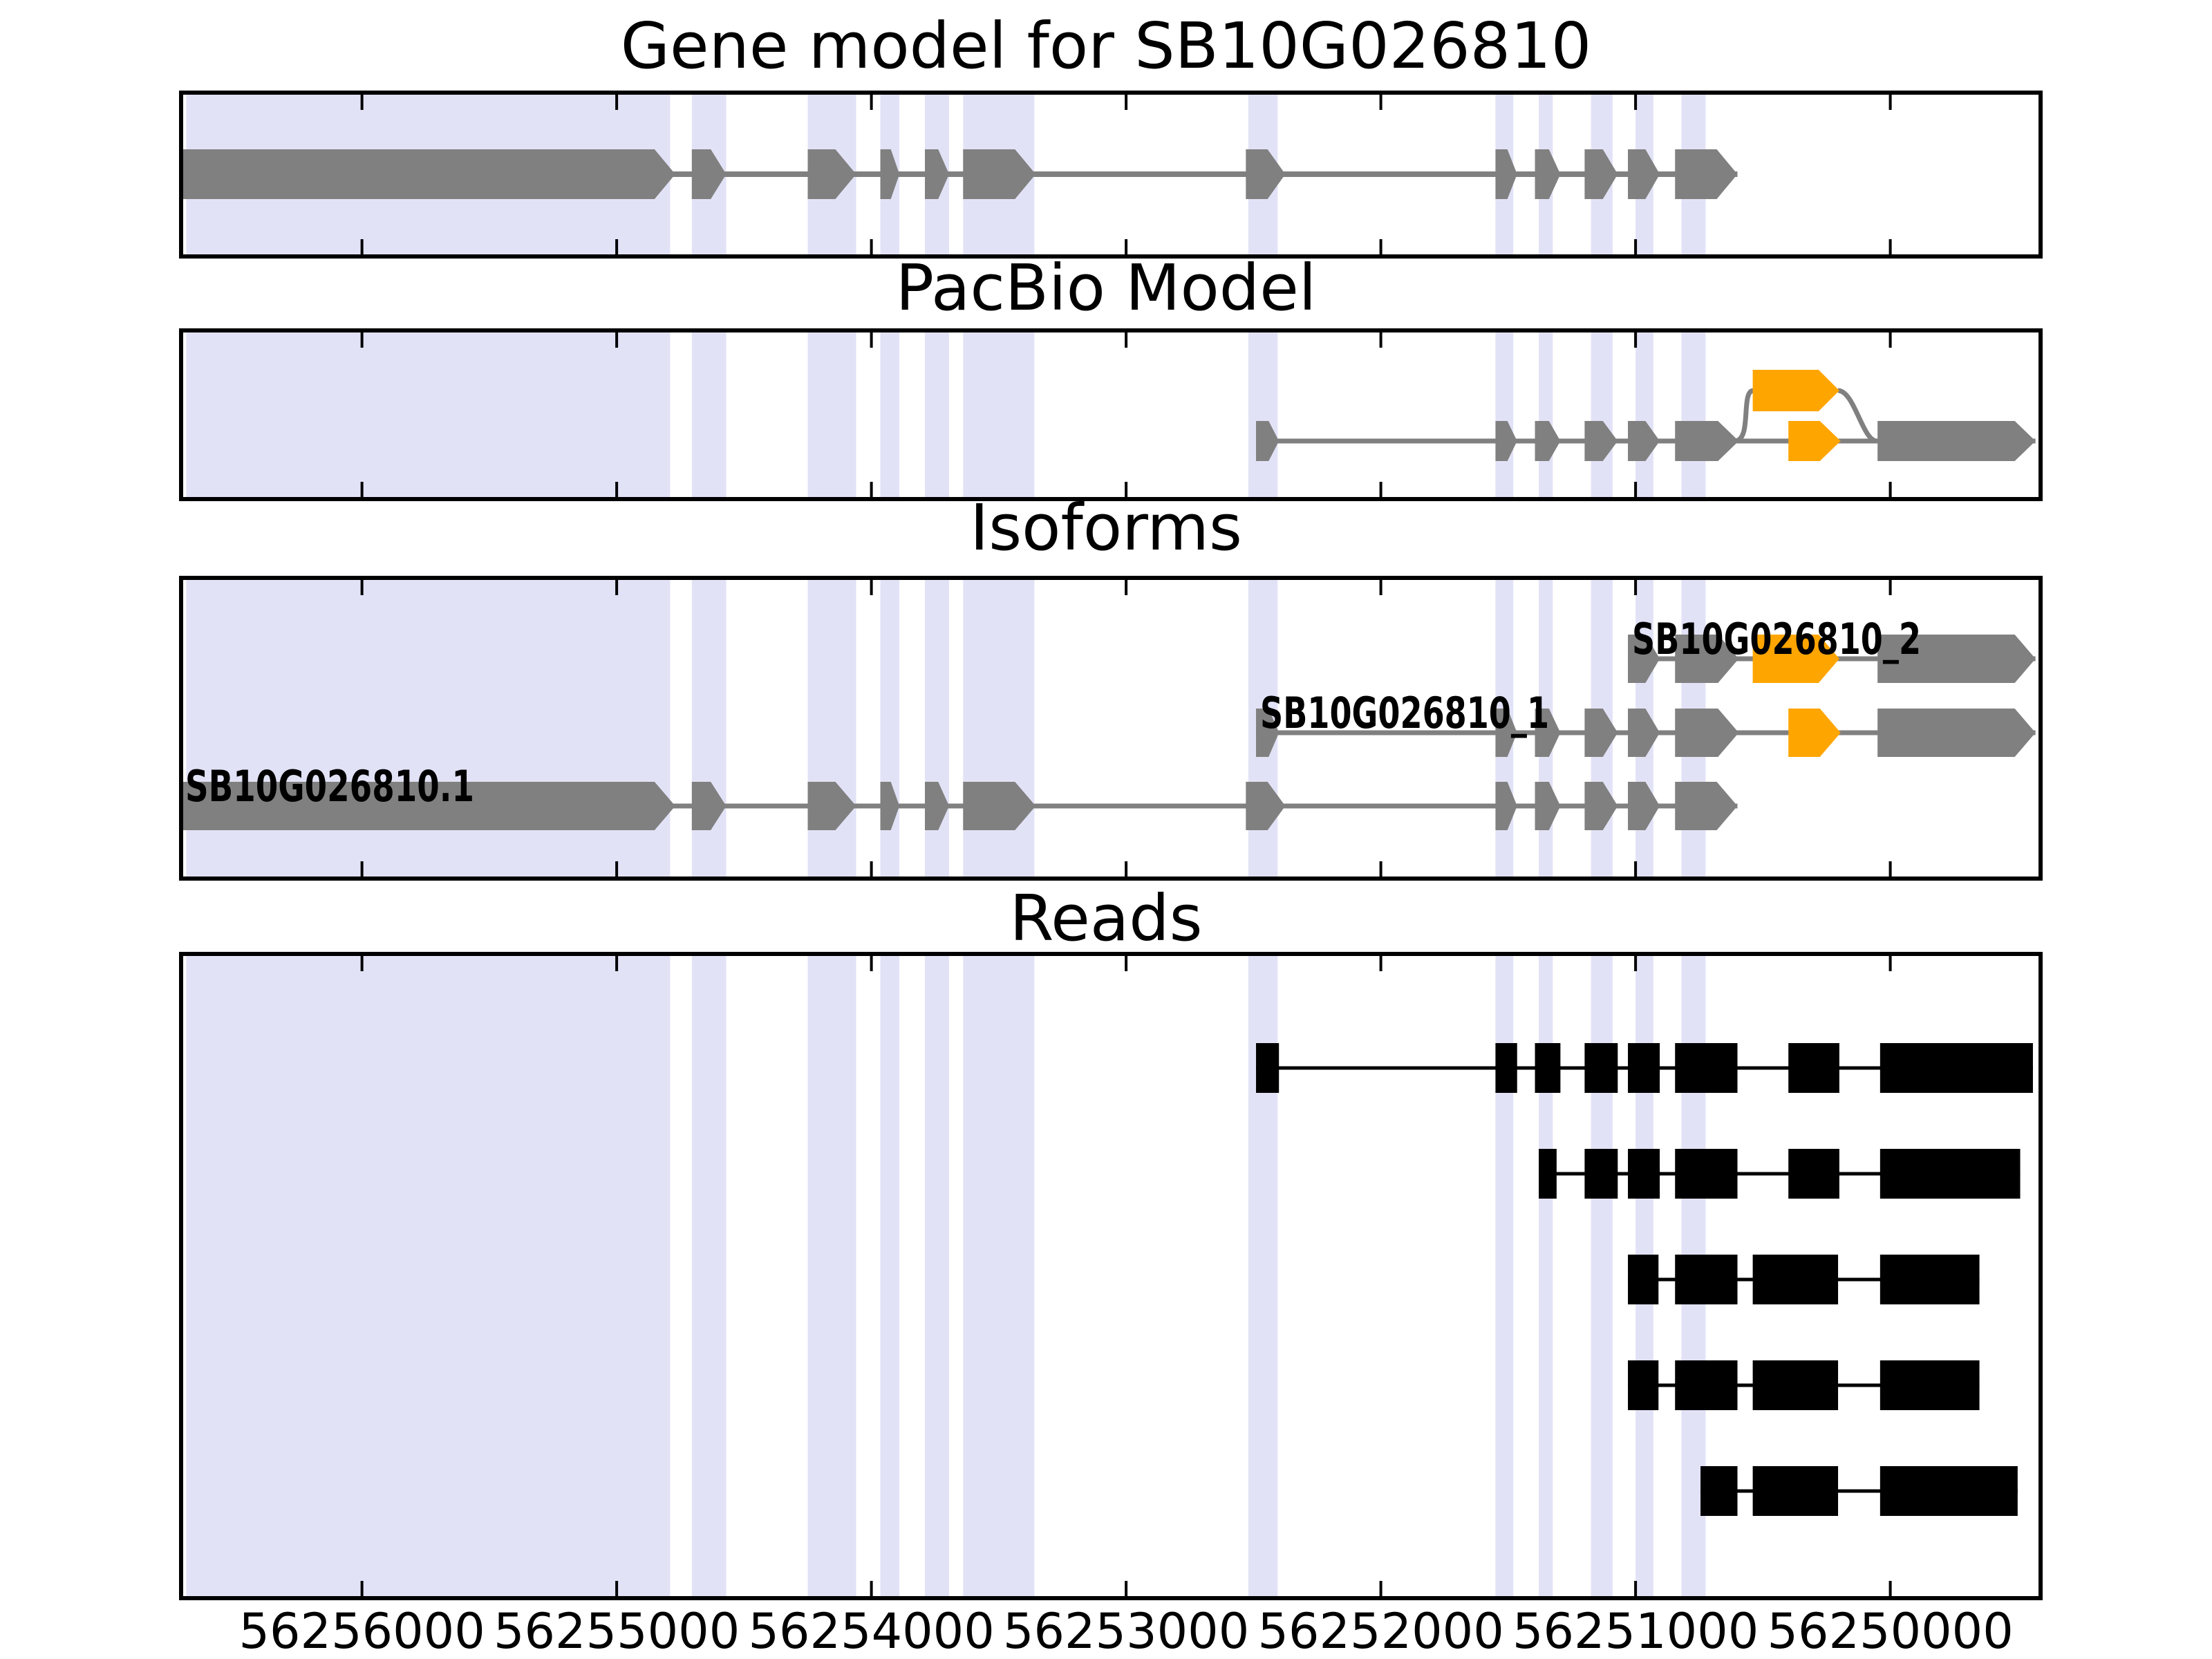  What do you see at coordinates (1776, 639) in the screenshot?
I see `isoform-label: SB10G026810_2` at bounding box center [1776, 639].